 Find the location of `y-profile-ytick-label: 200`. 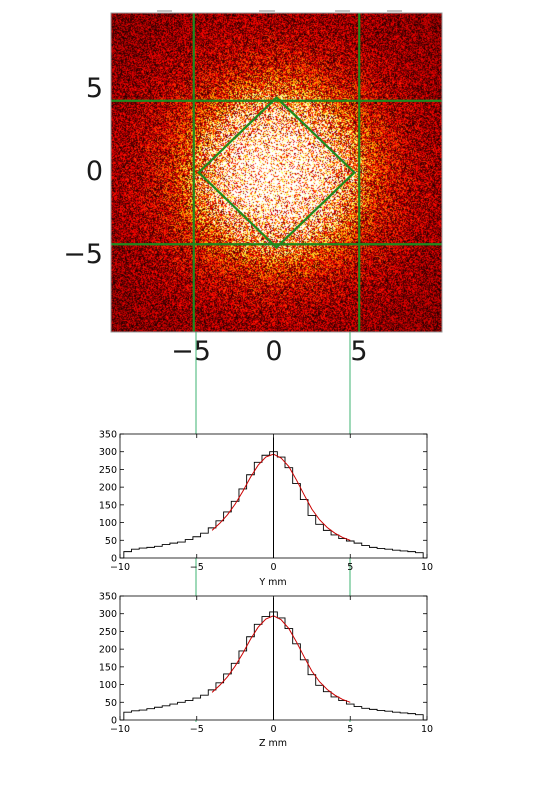

y-profile-ytick-label: 200 is located at coordinates (108, 488).